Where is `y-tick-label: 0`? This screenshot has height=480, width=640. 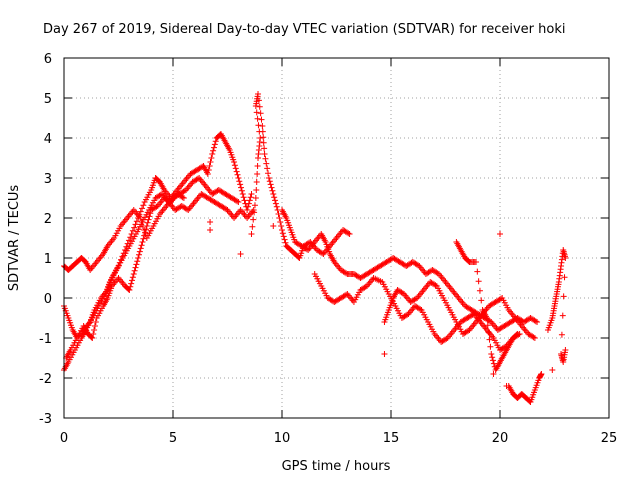
y-tick-label: 0 is located at coordinates (48, 299).